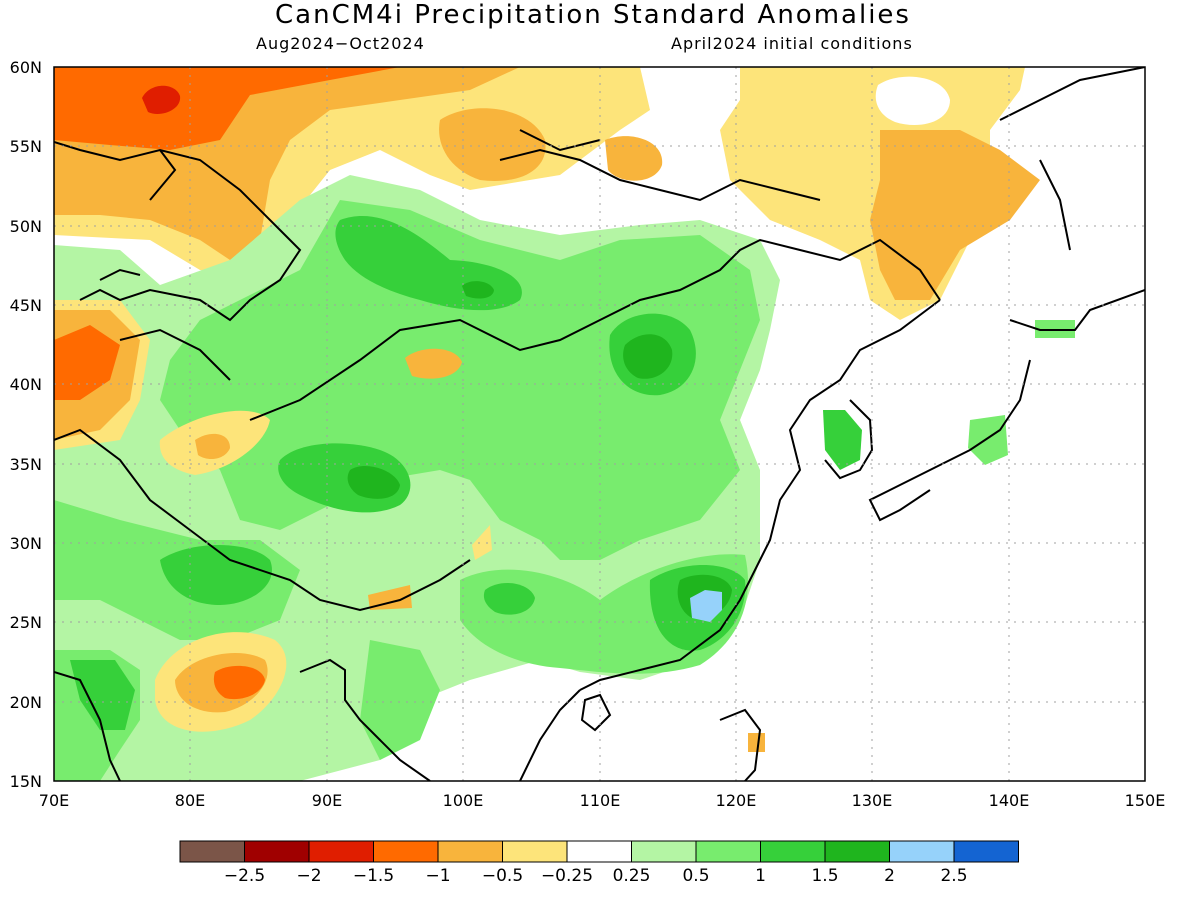 Image resolution: width=1200 pixels, height=900 pixels. I want to click on anomaly-region-dry-sichuan, so click(482, 542).